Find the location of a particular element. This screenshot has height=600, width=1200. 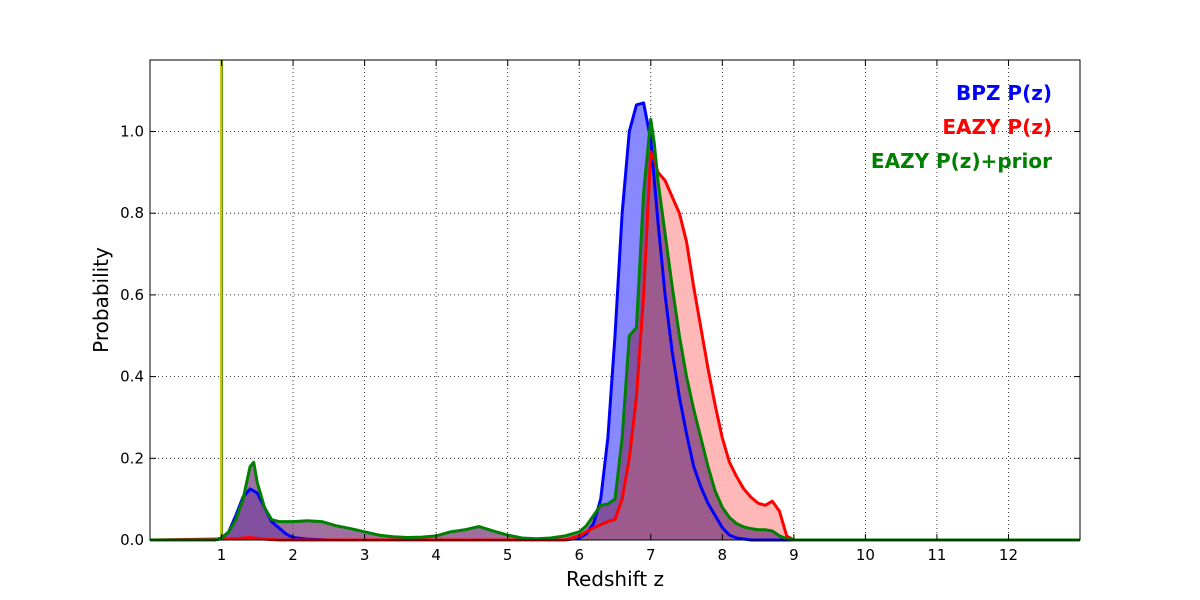

x-tick-label-11: 12 is located at coordinates (1008, 555).